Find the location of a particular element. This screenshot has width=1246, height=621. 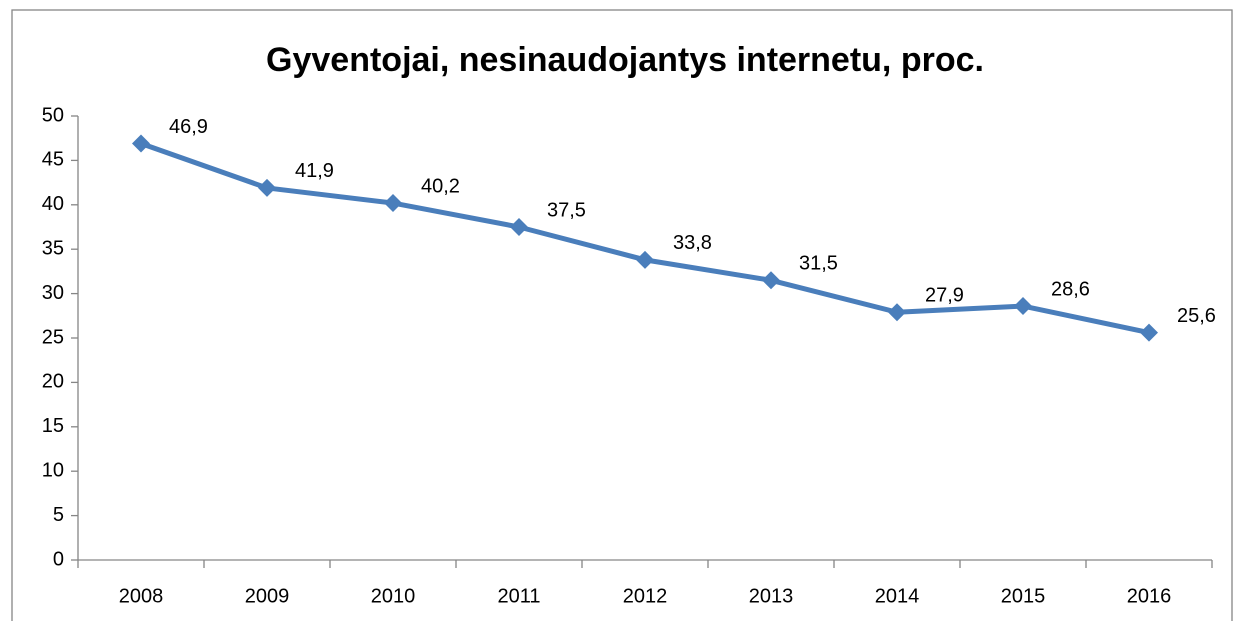

y-tick-label: 40 is located at coordinates (53, 204).